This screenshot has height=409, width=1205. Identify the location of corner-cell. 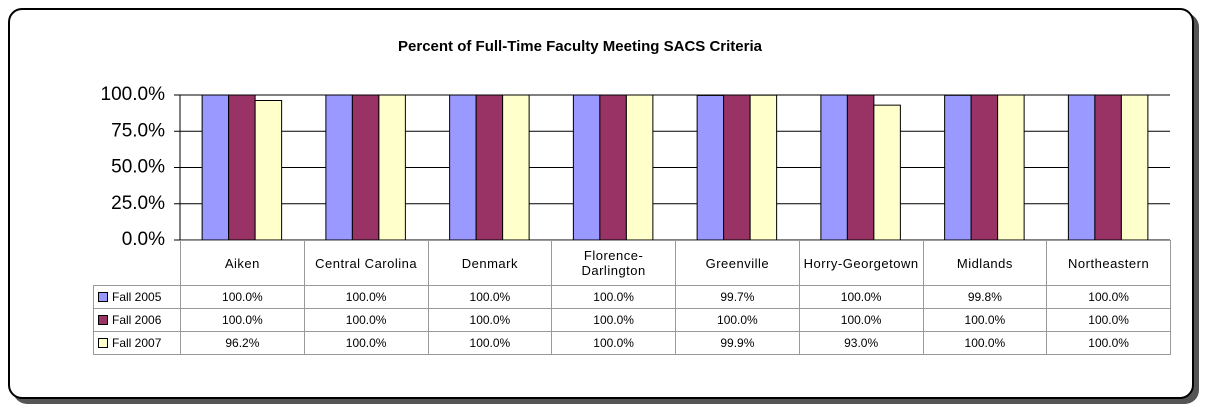
(137, 263).